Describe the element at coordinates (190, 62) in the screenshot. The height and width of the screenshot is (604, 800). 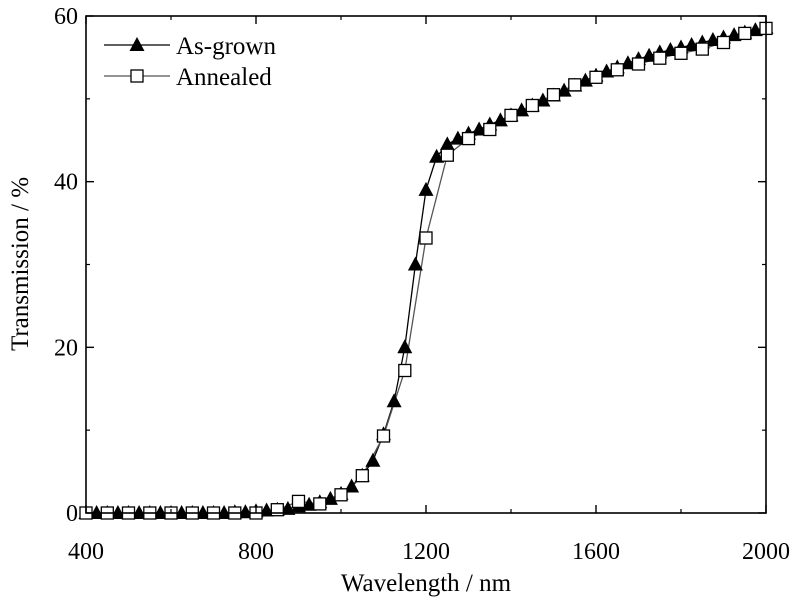
I see `legend: As-grown Annealed` at that location.